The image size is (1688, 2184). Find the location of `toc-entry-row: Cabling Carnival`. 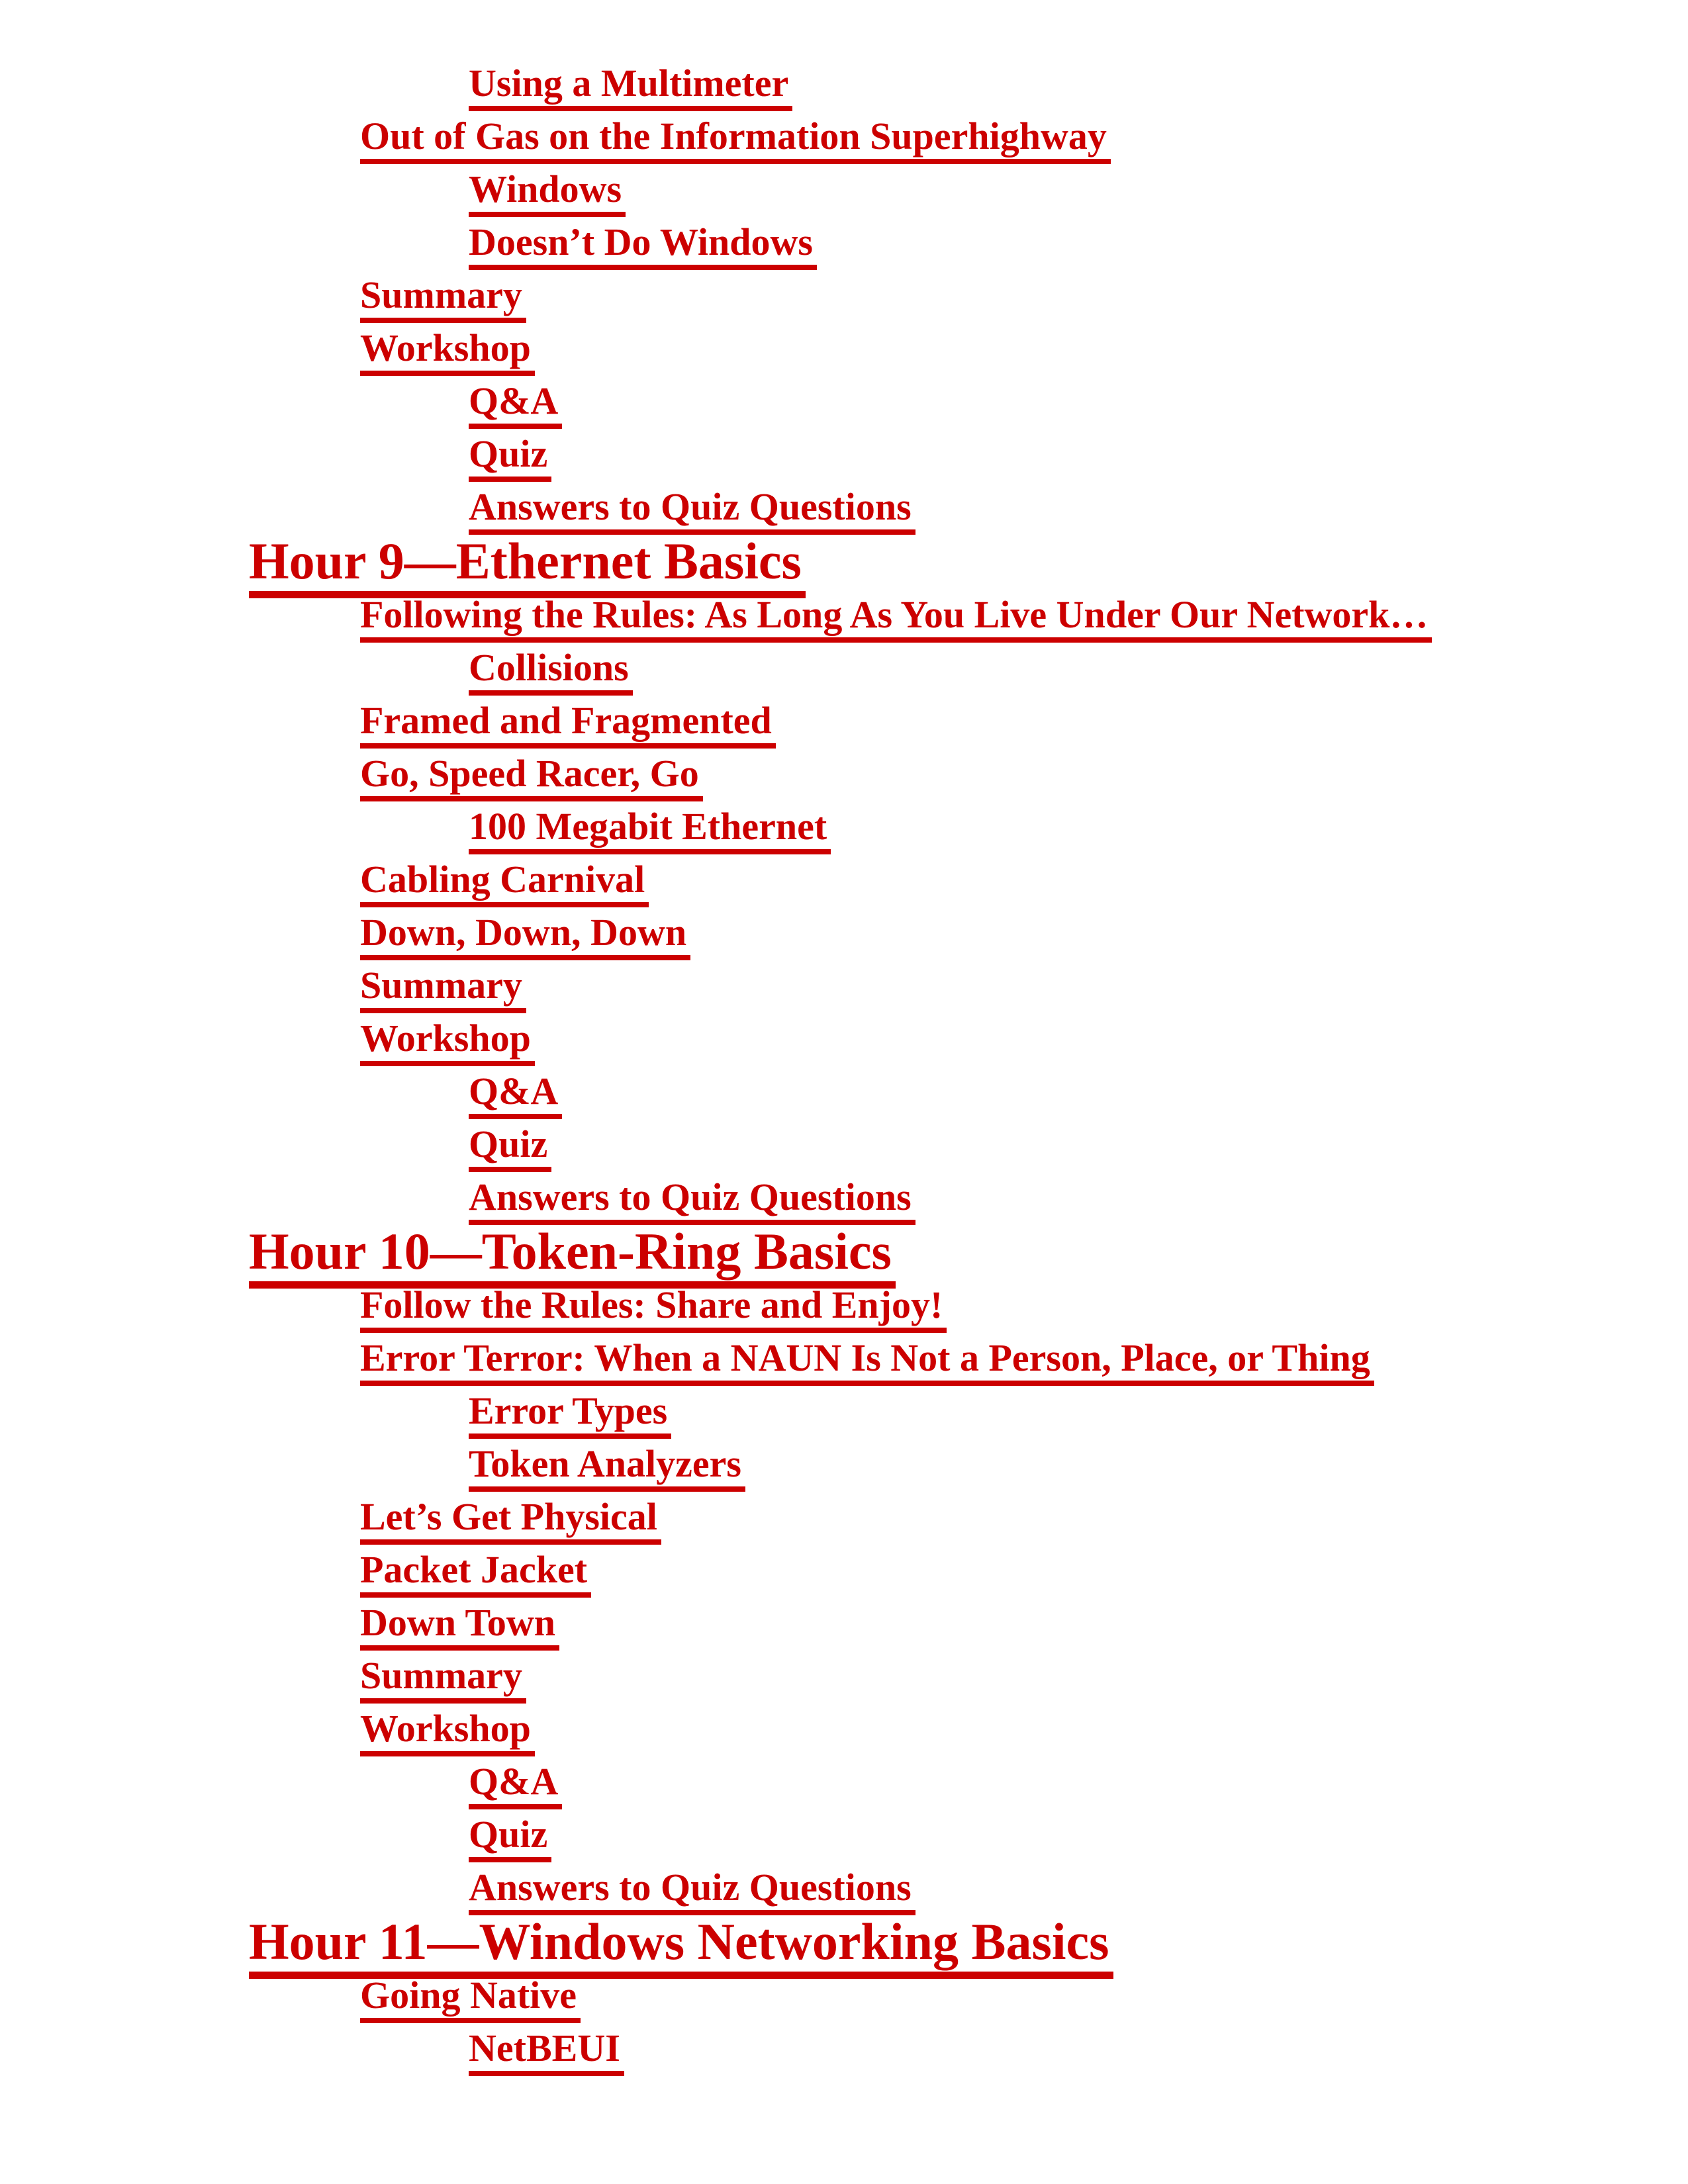

toc-entry-row: Cabling Carnival is located at coordinates (955, 880).